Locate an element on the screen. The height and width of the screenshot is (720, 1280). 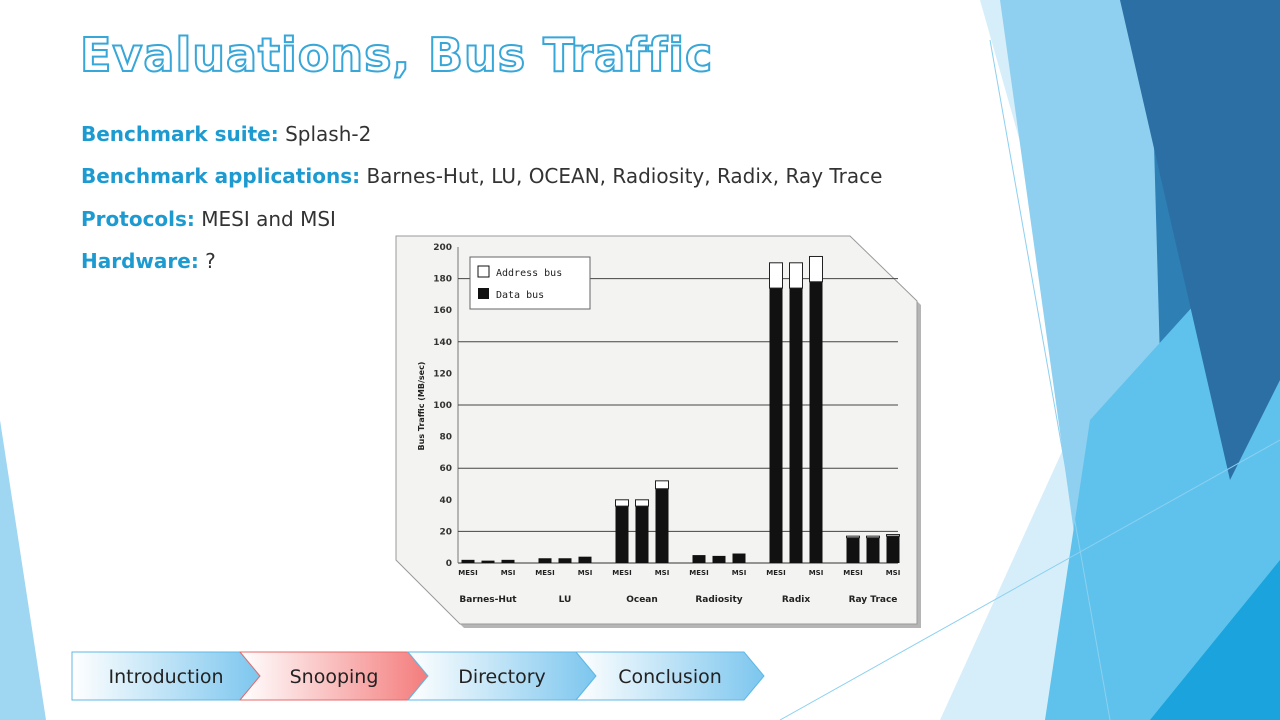
nav-step-label: Introduction is located at coordinates (165, 677).